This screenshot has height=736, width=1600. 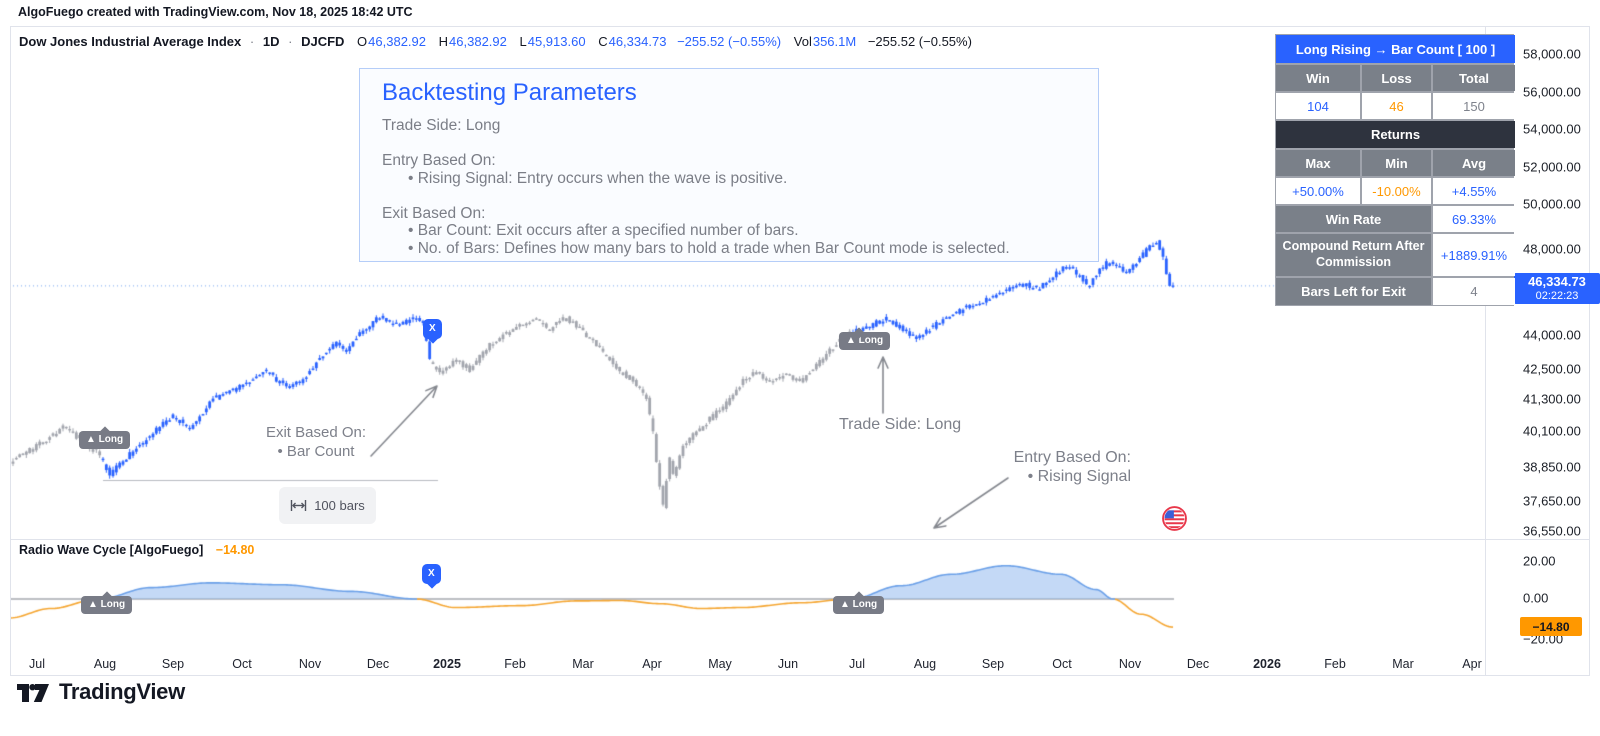 What do you see at coordinates (1474, 291) in the screenshot?
I see `bars-left-value: 4` at bounding box center [1474, 291].